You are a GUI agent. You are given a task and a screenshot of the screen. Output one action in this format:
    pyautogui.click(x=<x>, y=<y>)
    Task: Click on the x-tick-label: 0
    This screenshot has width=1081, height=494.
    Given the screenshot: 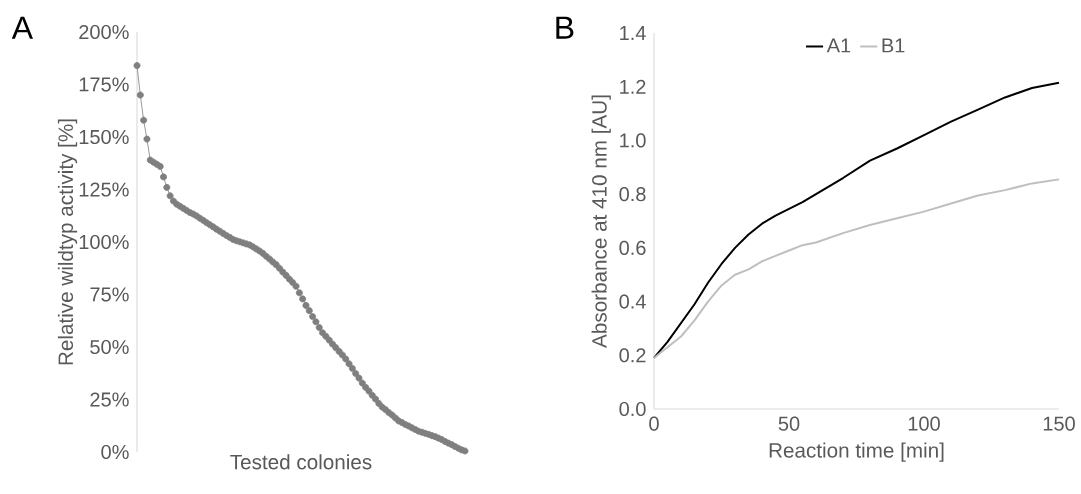 What is the action you would take?
    pyautogui.click(x=654, y=423)
    